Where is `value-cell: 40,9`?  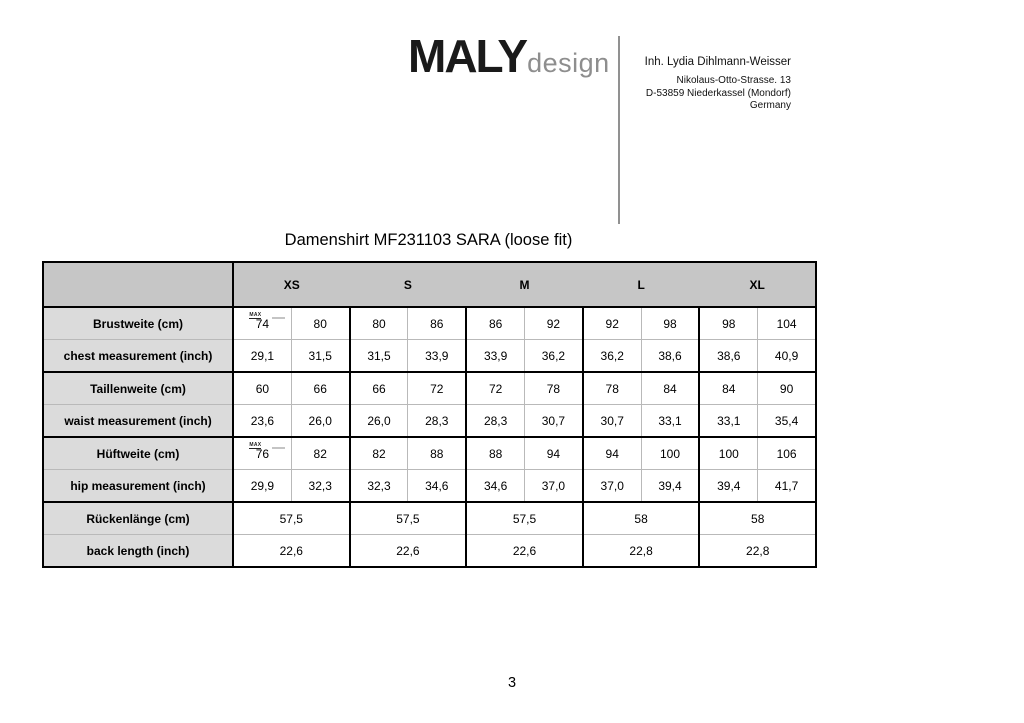 value-cell: 40,9 is located at coordinates (786, 356).